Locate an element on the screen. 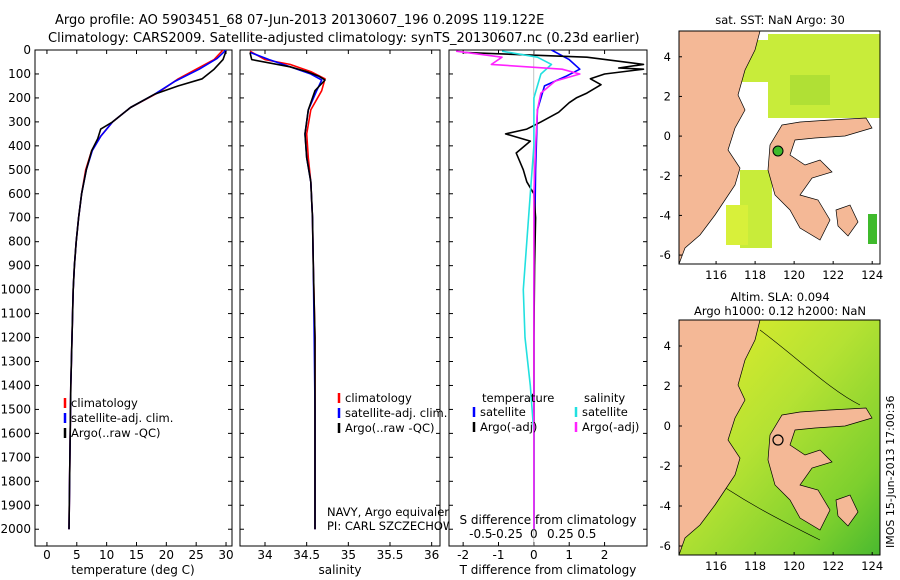 Image resolution: width=900 pixels, height=580 pixels. sla-map-title-2: Argo h1000: 0.12 h2000: NaN is located at coordinates (780, 311).